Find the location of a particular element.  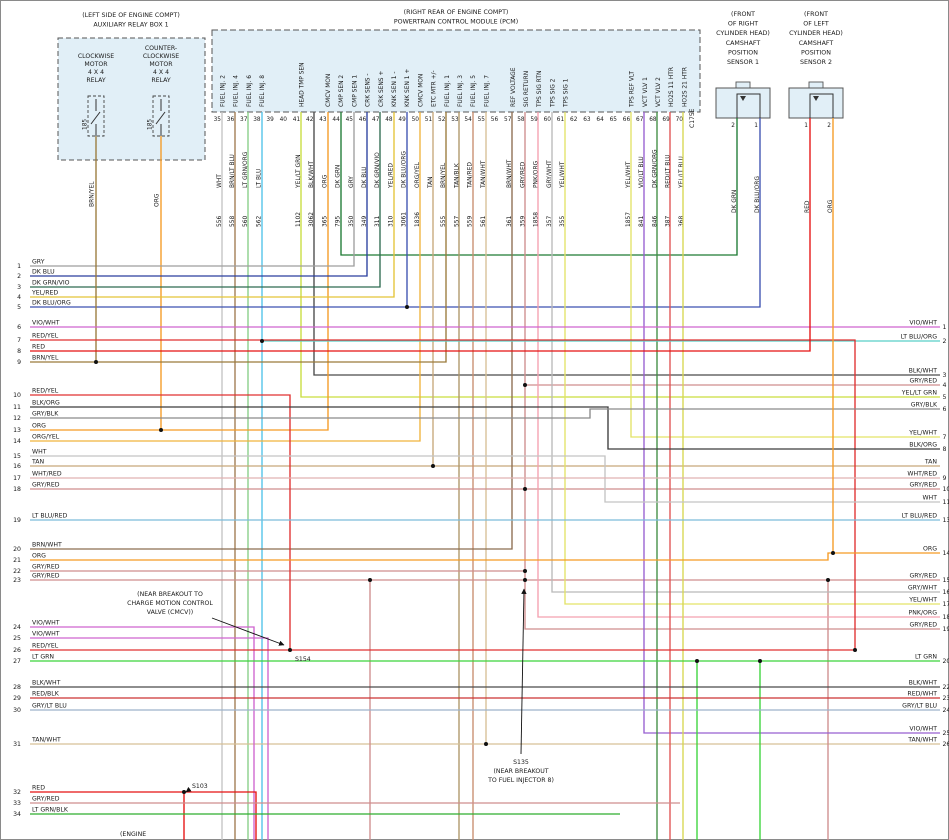

left-wire-label: LT GRN is located at coordinates (43, 657).